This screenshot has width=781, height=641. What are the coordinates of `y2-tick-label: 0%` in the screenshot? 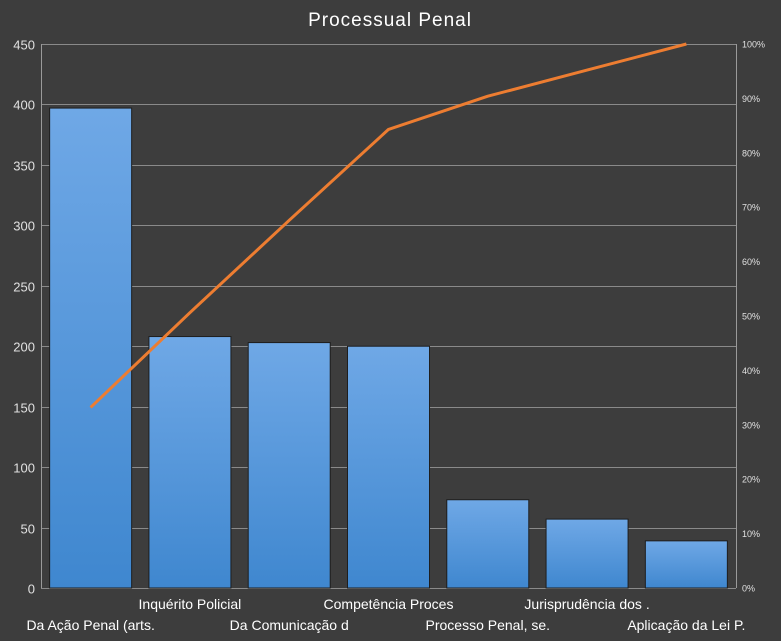 It's located at (748, 589).